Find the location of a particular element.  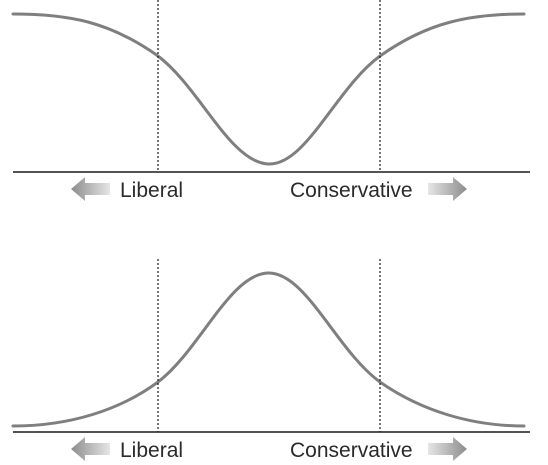

right-label-bottom: Conservative is located at coordinates (351, 450).